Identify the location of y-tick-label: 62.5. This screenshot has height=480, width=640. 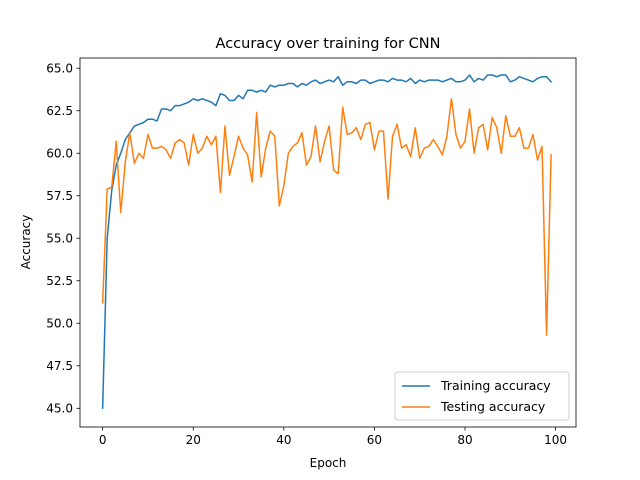
(59, 111).